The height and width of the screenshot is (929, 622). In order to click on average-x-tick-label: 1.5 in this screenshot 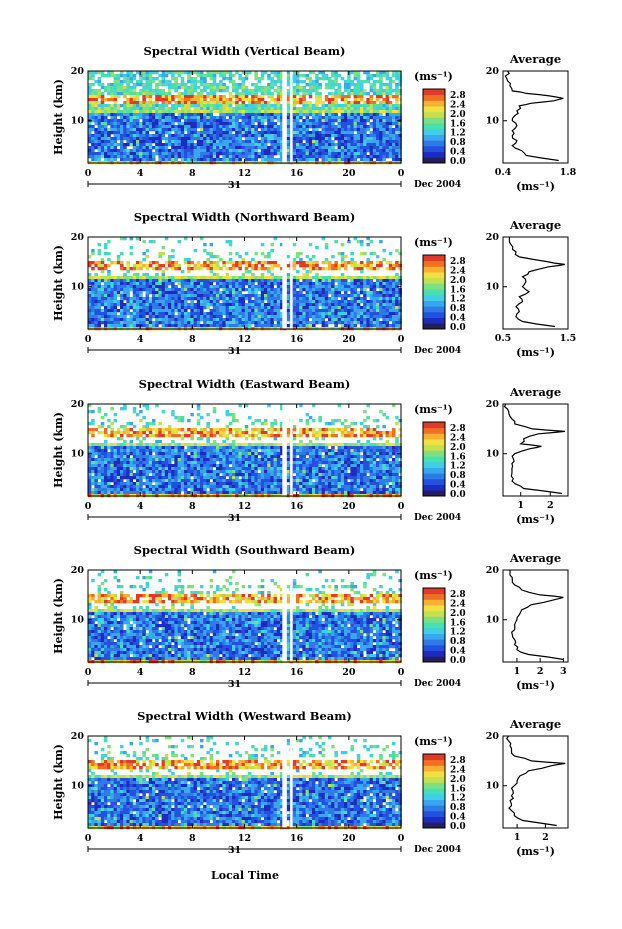, I will do `click(568, 338)`.